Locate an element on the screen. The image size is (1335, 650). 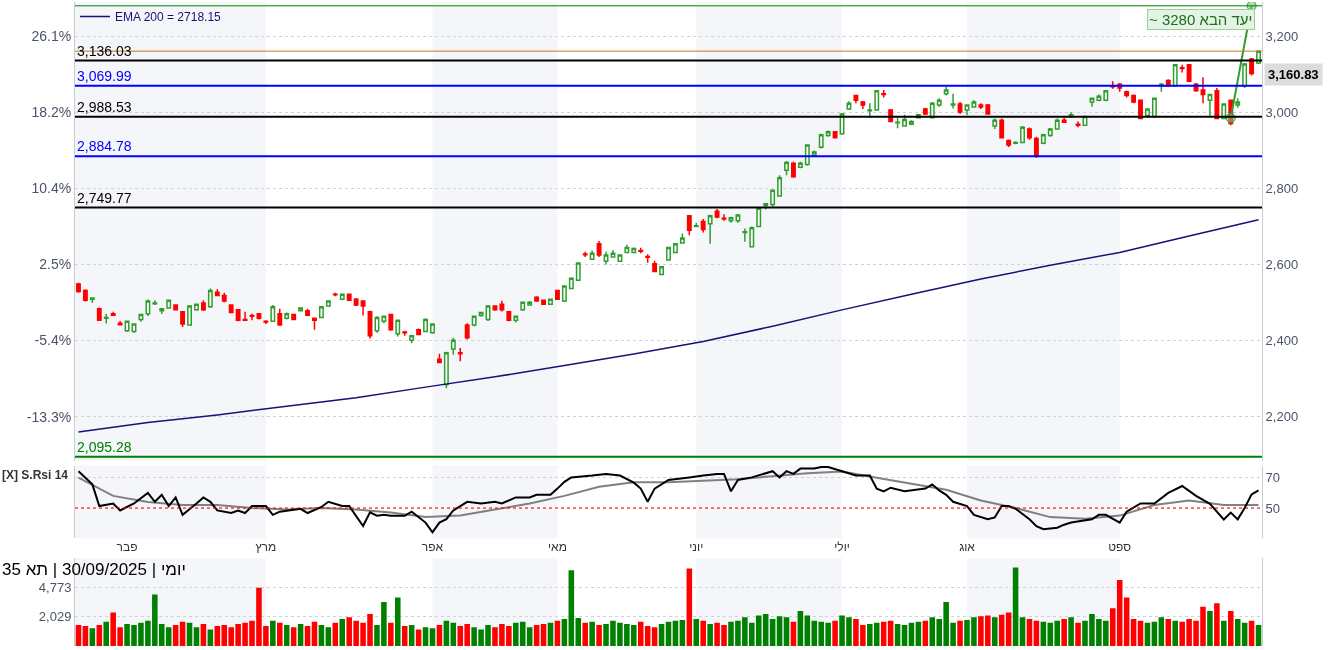
y-tick-label: 2,800 is located at coordinates (1282, 189).